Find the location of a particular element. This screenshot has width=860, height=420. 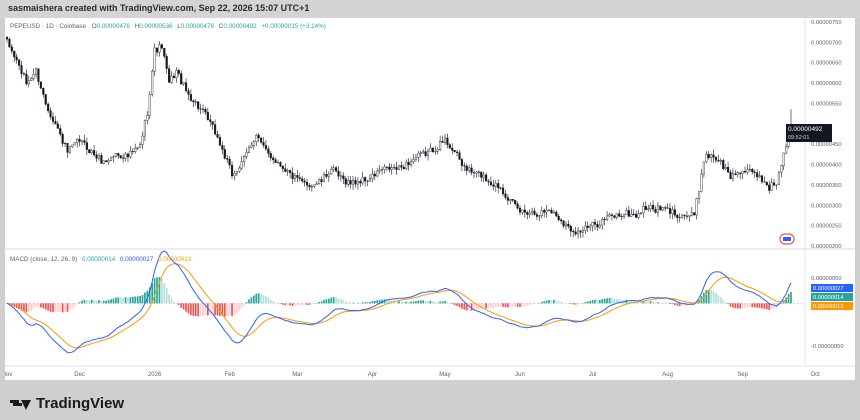

tradingview-logo: TradingView is located at coordinates (67, 403).